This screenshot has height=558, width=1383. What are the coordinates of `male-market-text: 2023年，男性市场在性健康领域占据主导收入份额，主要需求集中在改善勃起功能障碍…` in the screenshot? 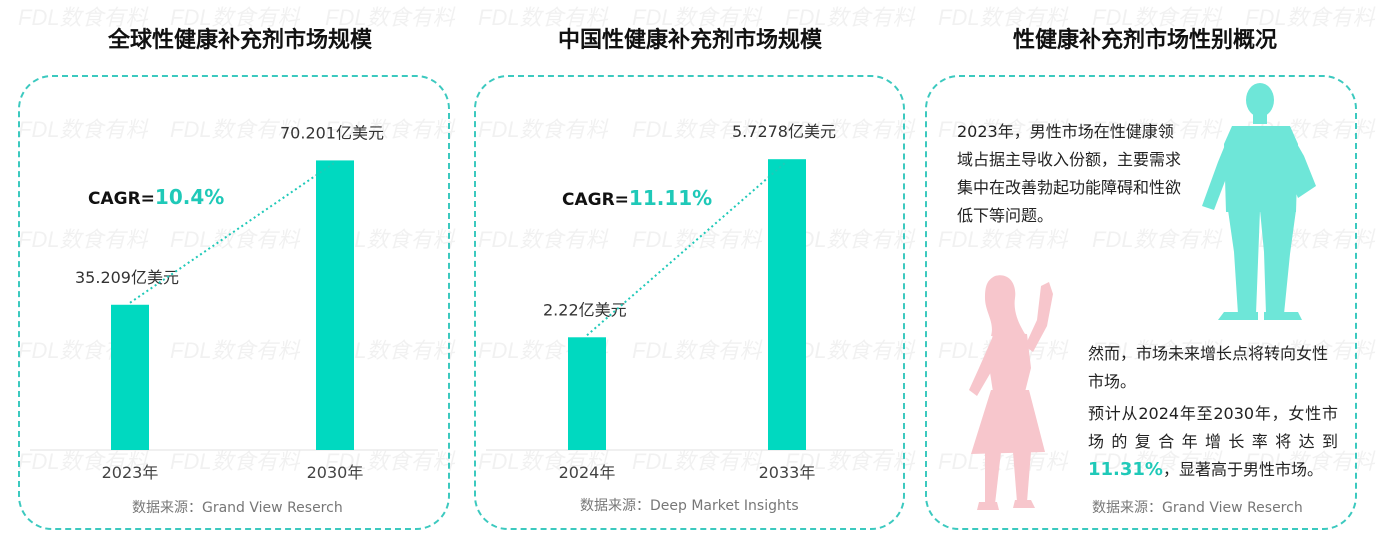 It's located at (1069, 173).